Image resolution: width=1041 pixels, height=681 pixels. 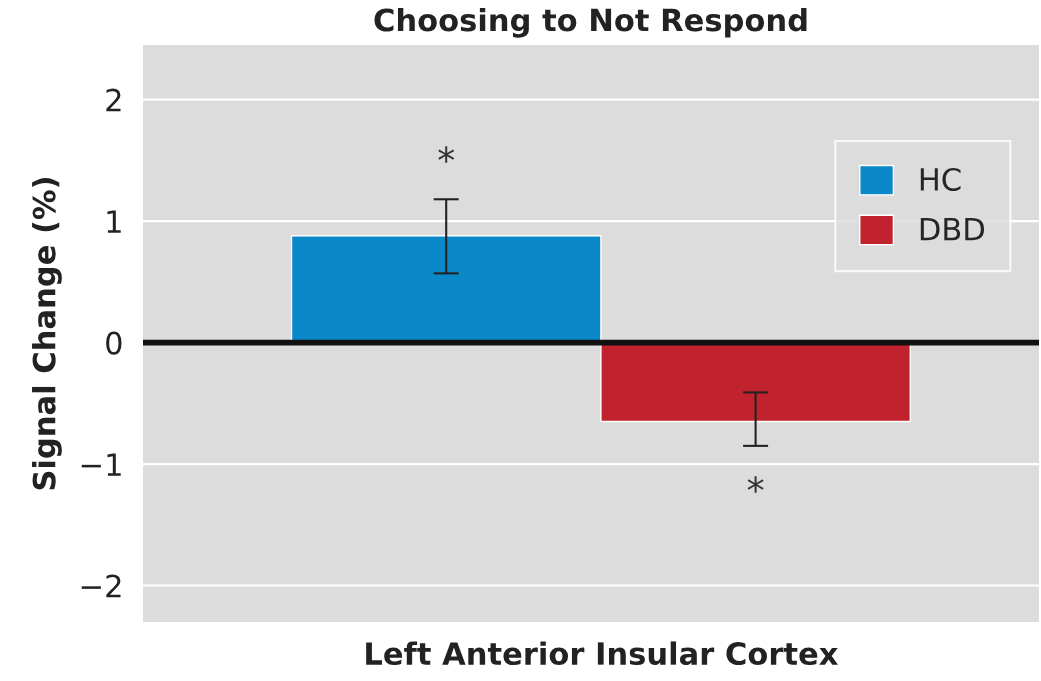 I want to click on y-tick-label: −1, so click(x=101, y=464).